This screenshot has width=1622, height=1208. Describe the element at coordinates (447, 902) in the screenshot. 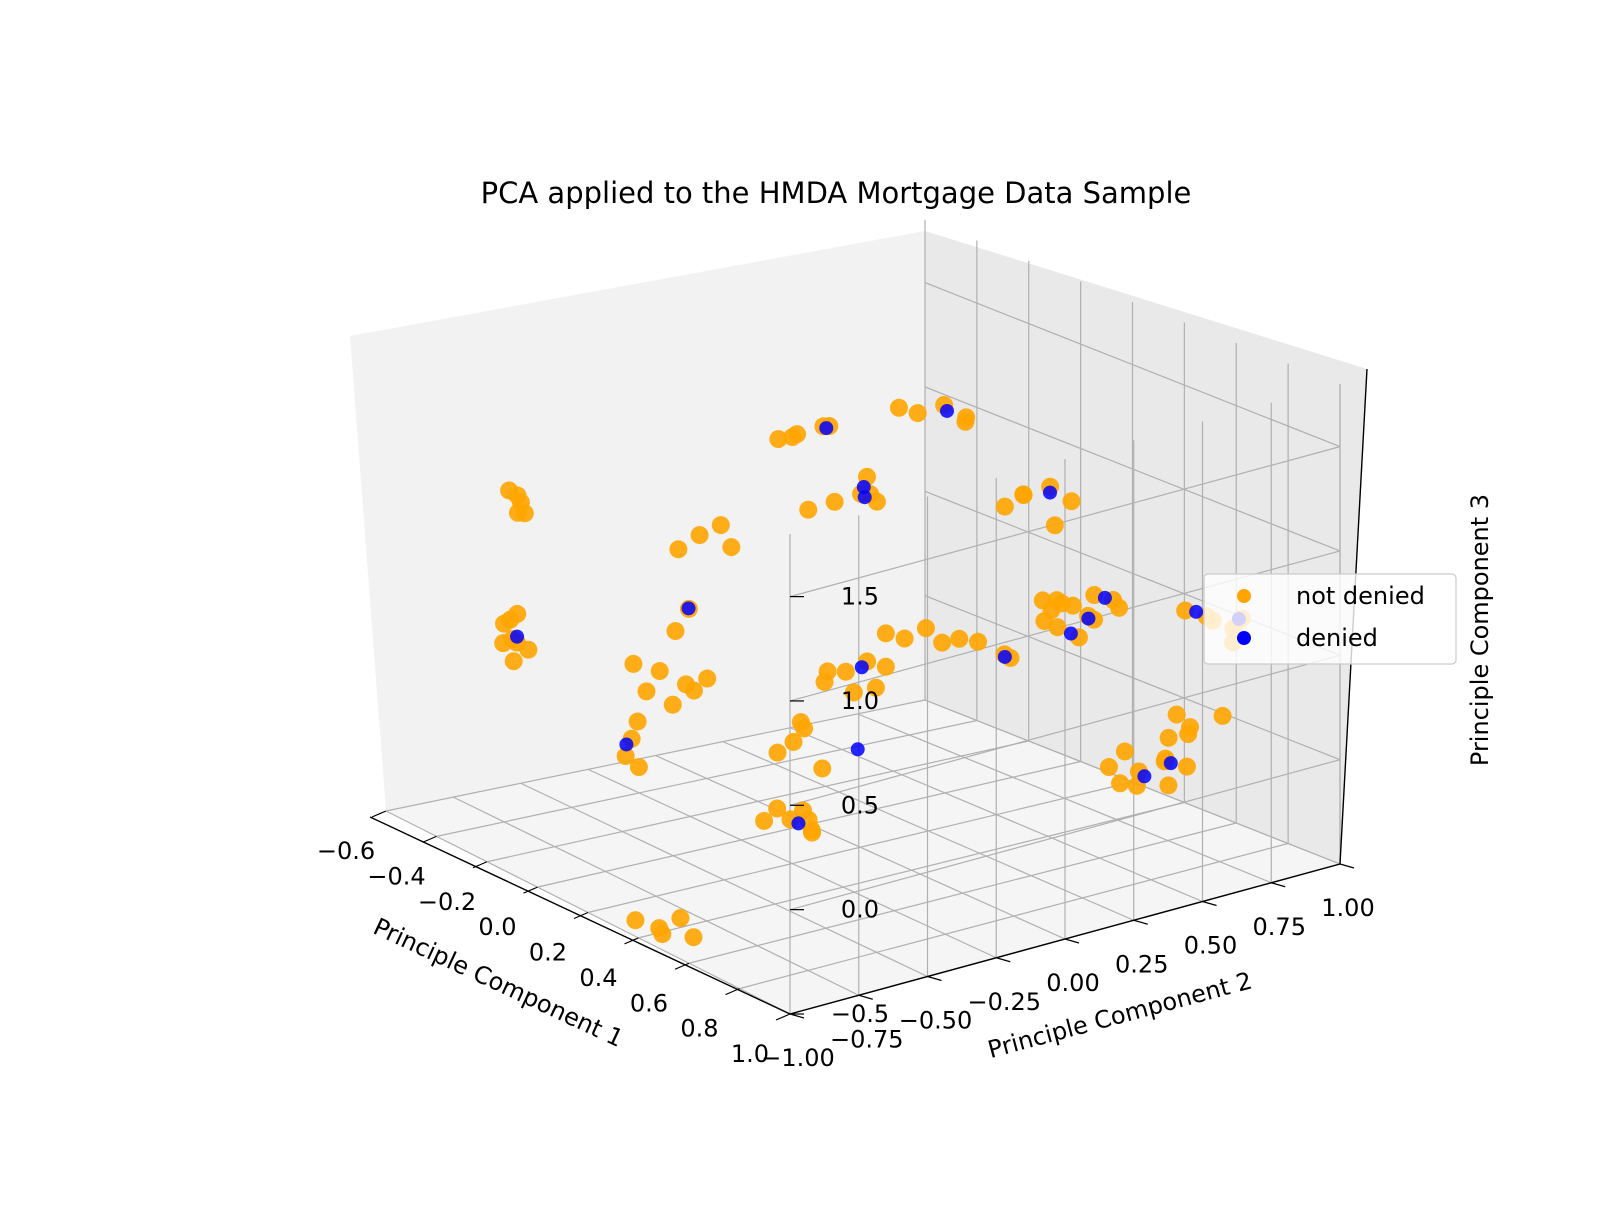

I see `x-tick-label: −0.2` at that location.